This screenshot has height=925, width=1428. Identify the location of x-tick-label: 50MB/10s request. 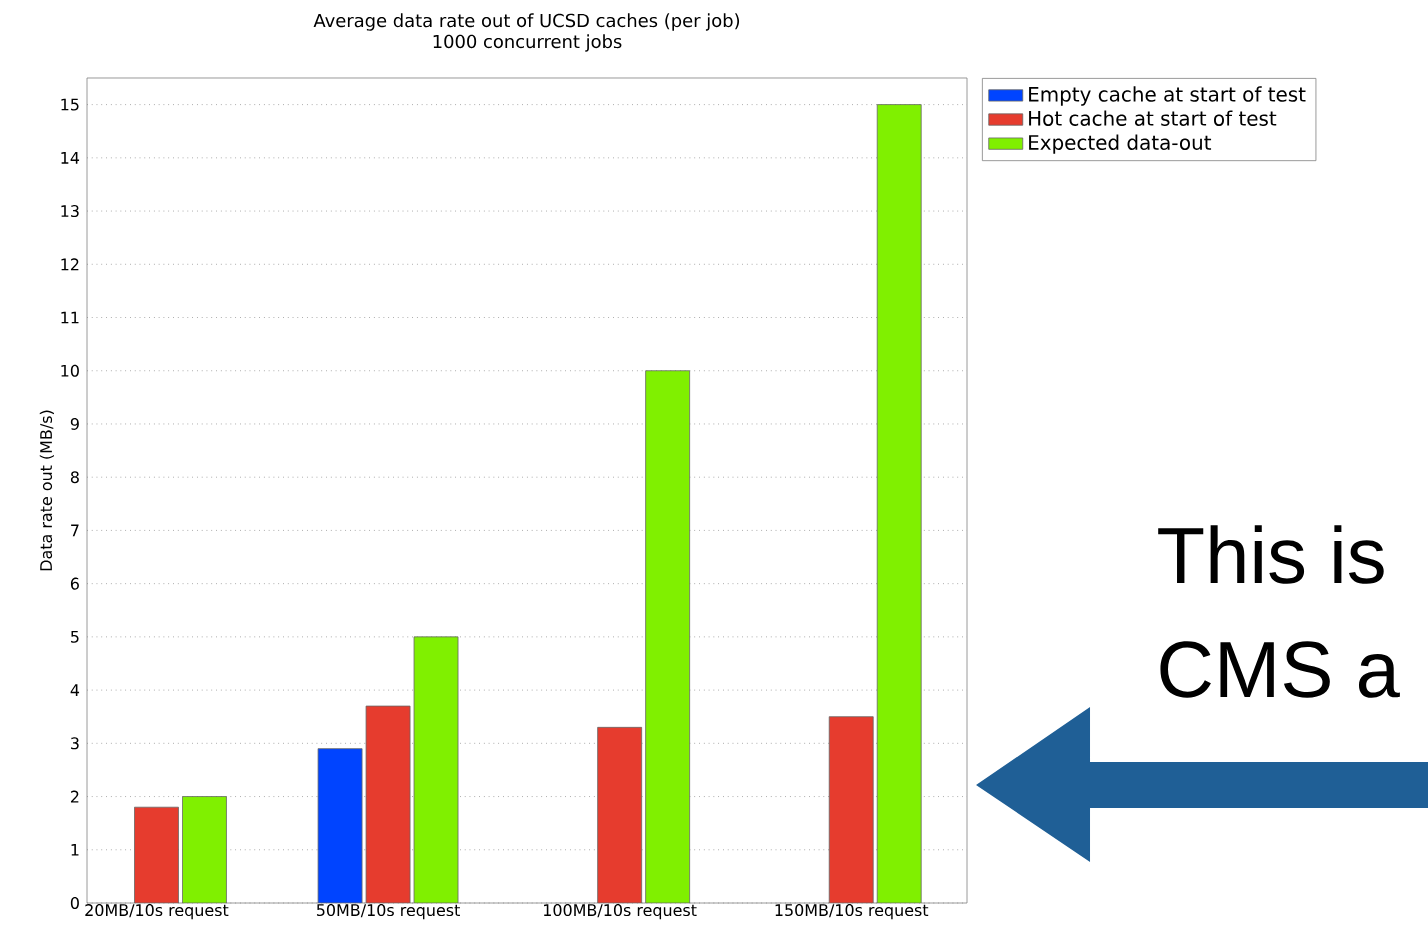
(388, 912).